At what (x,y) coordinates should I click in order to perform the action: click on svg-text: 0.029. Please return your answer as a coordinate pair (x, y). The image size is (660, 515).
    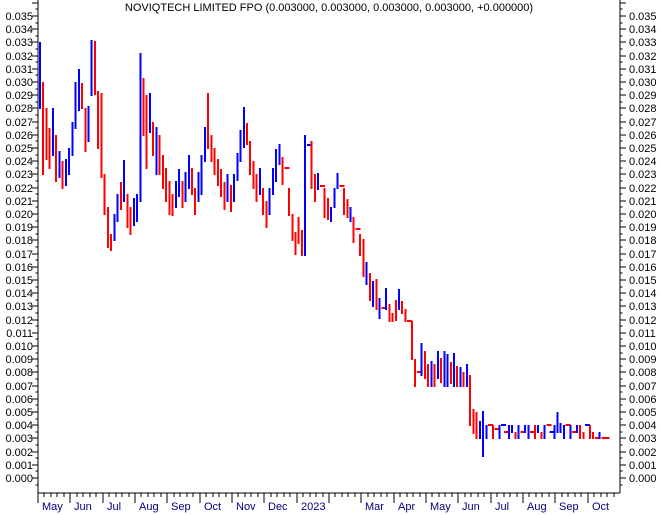
    Looking at the image, I should click on (643, 96).